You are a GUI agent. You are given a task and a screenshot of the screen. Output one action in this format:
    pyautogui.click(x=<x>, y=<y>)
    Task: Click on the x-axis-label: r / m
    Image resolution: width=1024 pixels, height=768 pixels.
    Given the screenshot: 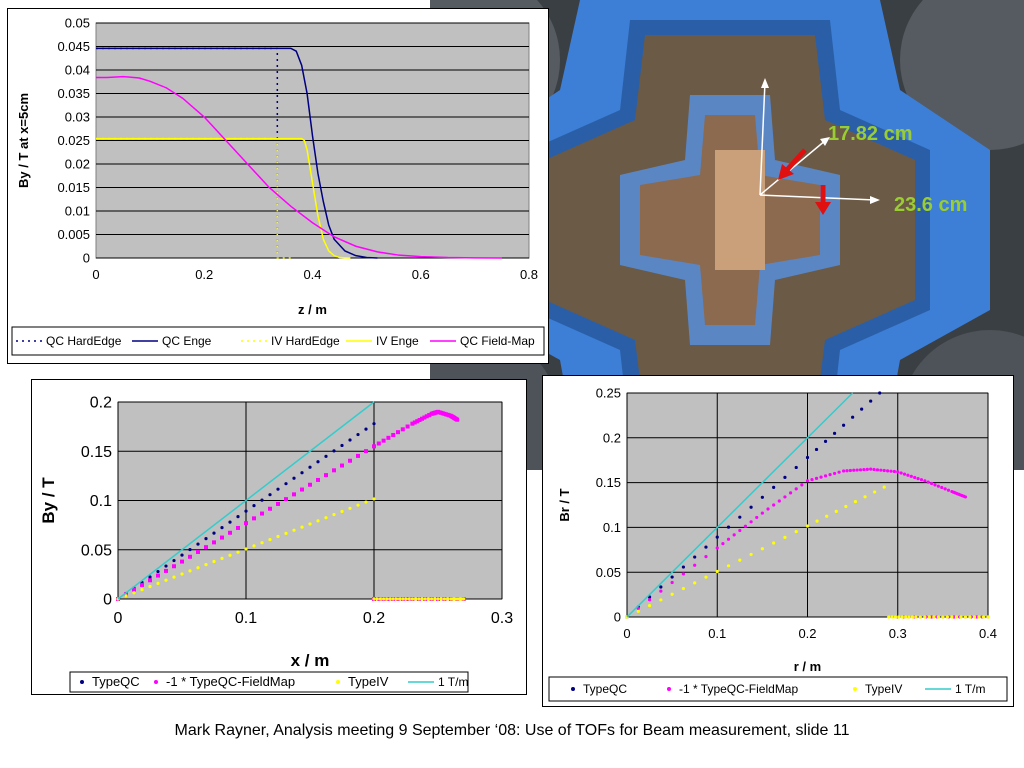 What is the action you would take?
    pyautogui.click(x=807, y=666)
    